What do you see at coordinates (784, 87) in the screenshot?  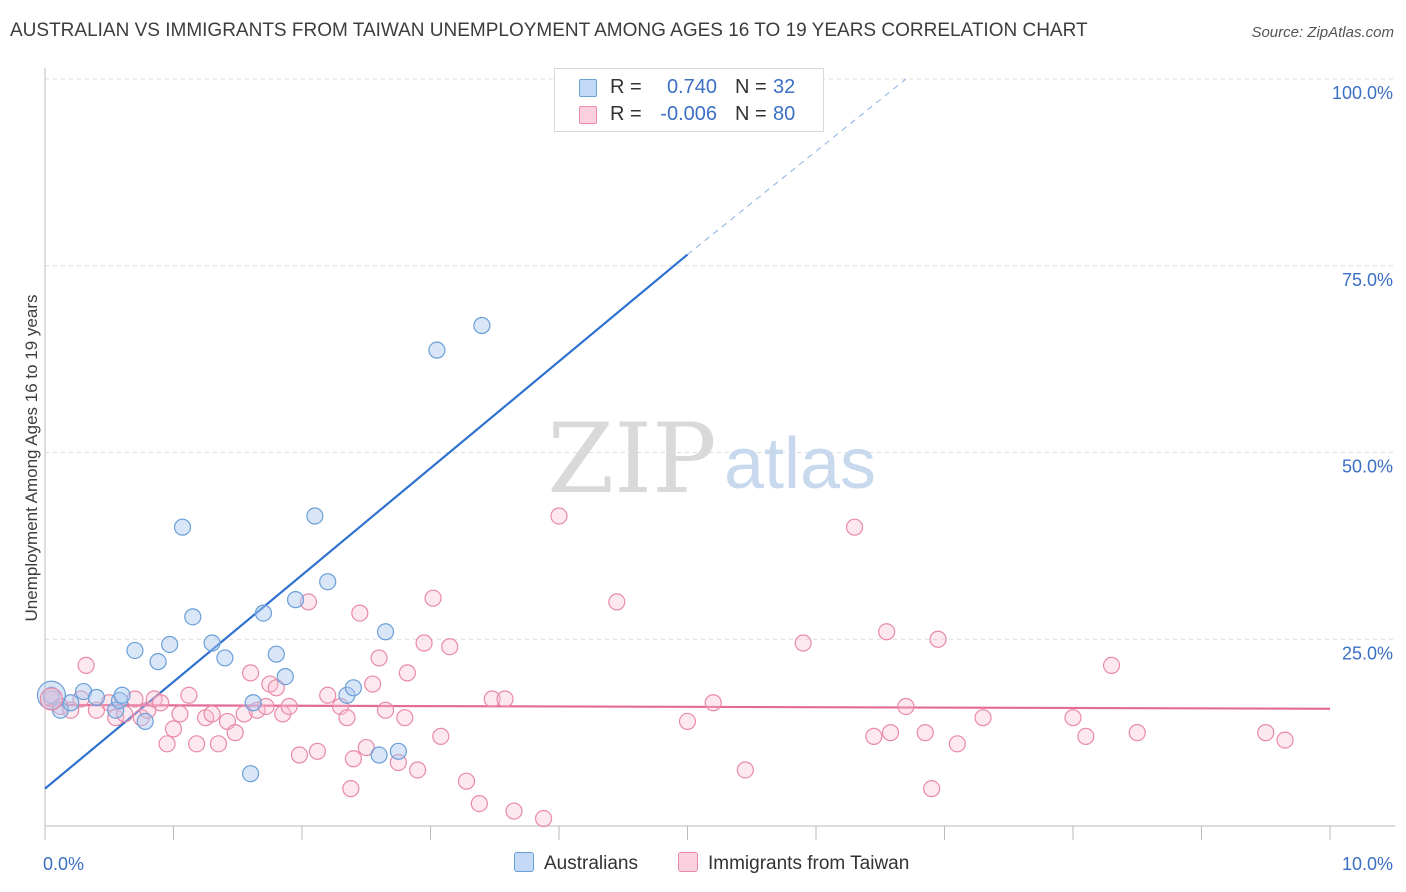 I see `legend-n-value: 32` at bounding box center [784, 87].